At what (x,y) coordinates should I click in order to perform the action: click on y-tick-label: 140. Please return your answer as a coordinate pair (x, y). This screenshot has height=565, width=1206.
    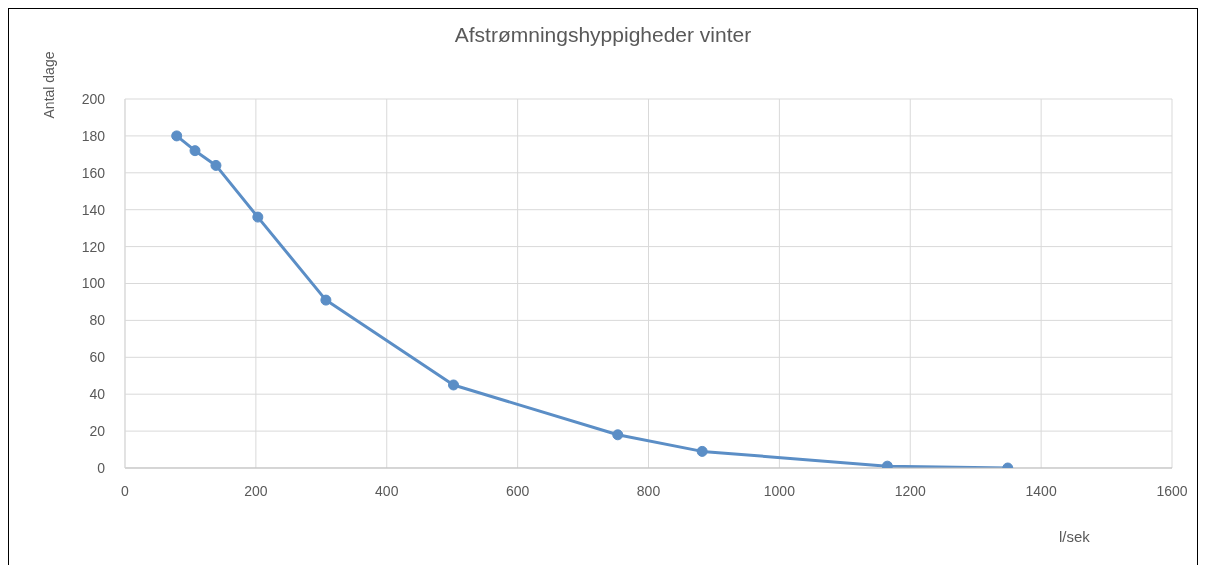
    Looking at the image, I should click on (93, 209).